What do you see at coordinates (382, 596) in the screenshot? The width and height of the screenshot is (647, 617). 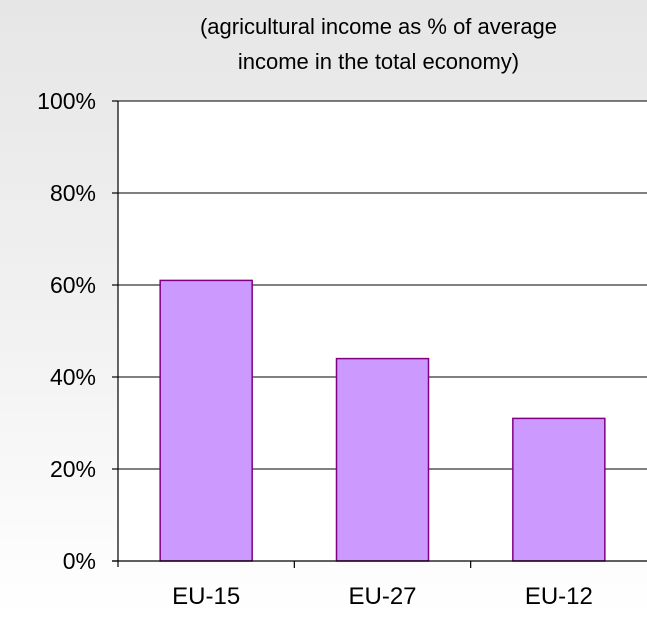 I see `x-tick-label: EU-27` at bounding box center [382, 596].